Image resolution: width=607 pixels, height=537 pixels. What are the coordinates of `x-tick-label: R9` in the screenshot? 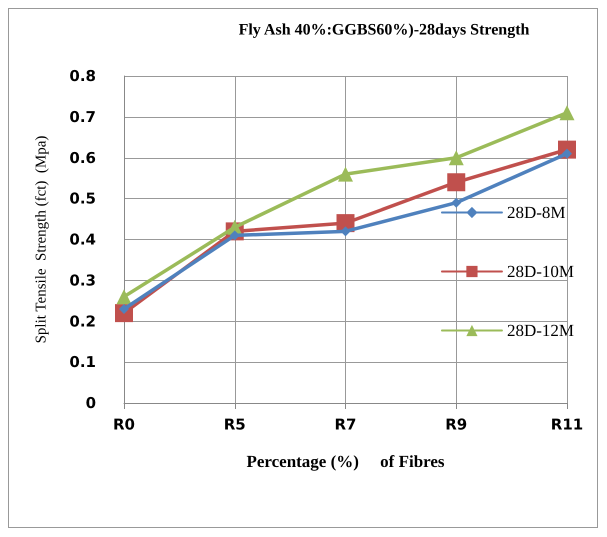 It's located at (456, 425).